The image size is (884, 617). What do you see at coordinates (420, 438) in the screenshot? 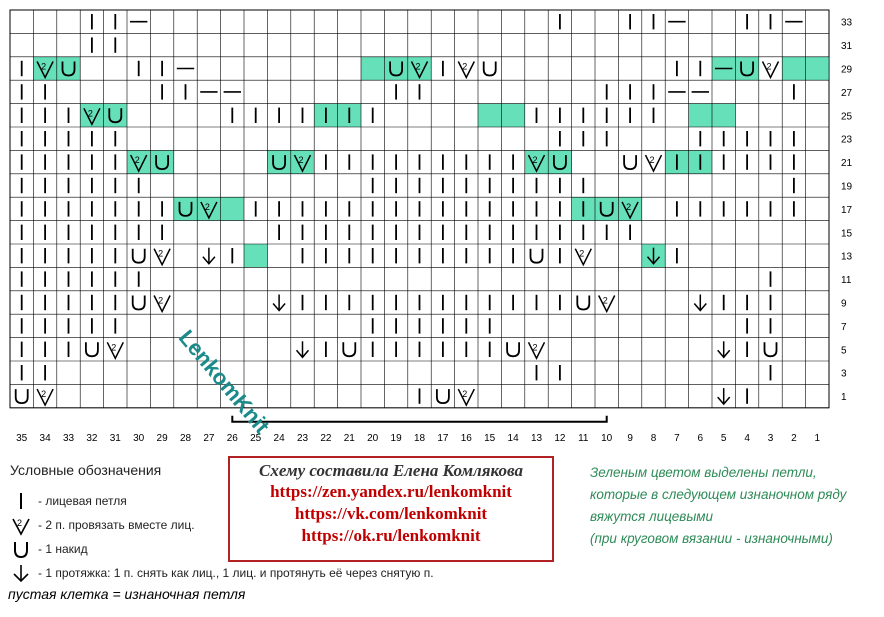
I see `column-number: 18` at bounding box center [420, 438].